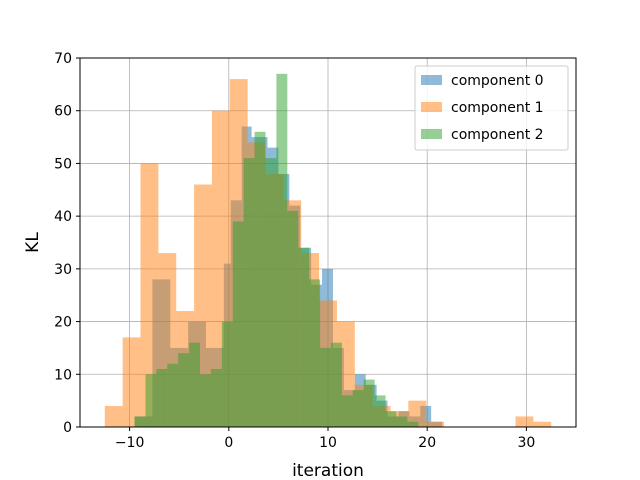 Image resolution: width=640 pixels, height=480 pixels. I want to click on y-tick-label: 20, so click(63, 323).